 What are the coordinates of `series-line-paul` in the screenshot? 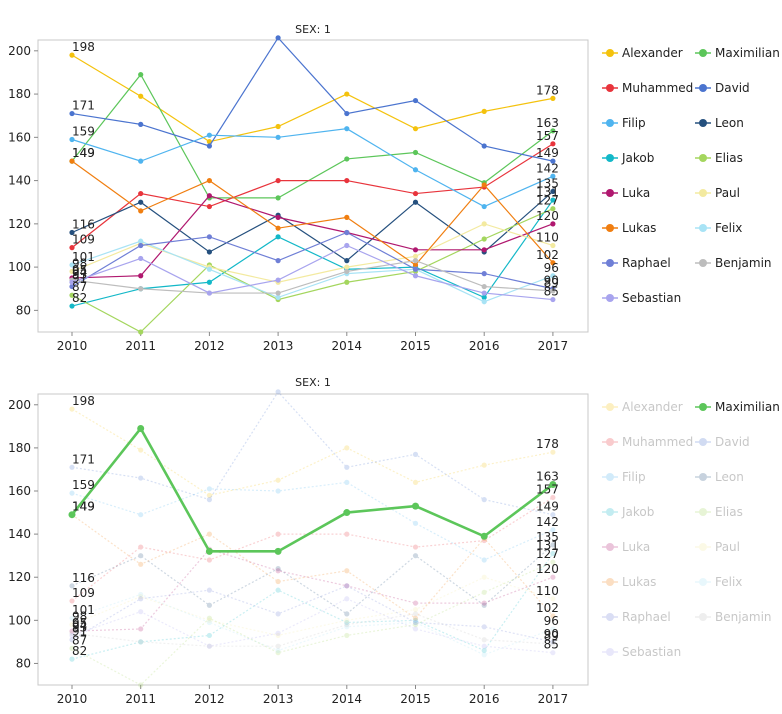 It's located at (312, 253).